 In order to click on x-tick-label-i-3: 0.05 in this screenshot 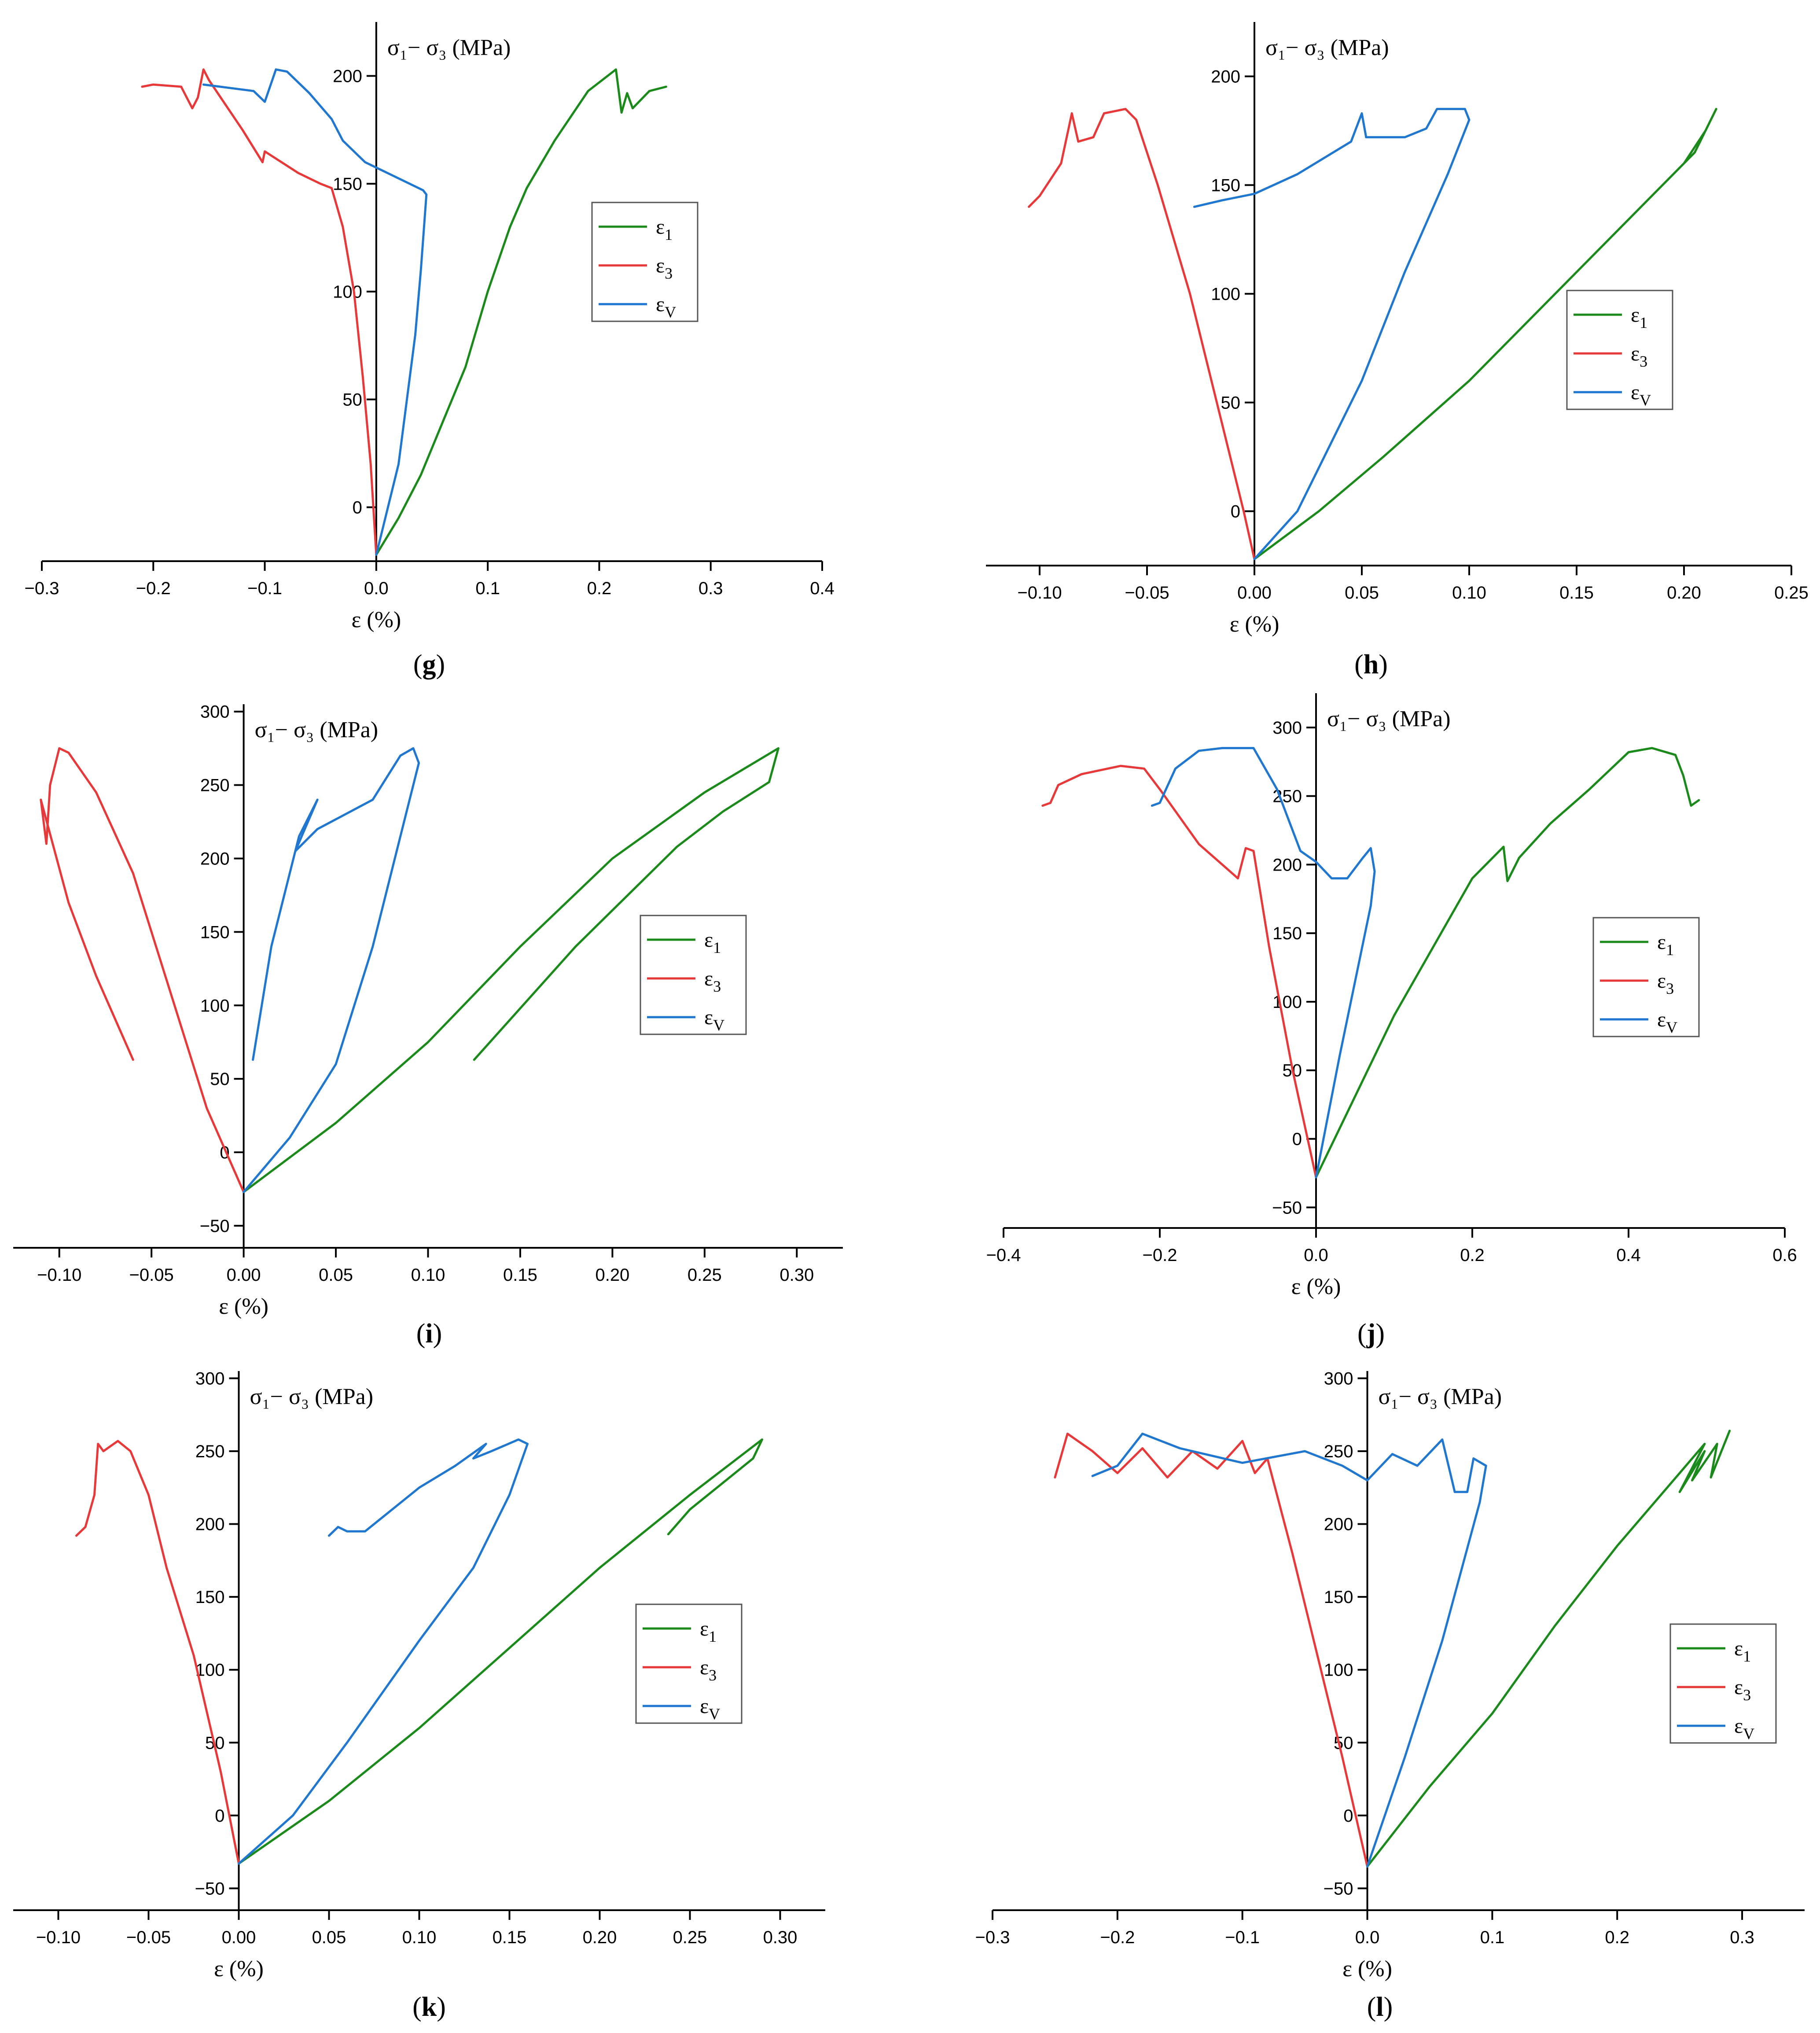, I will do `click(336, 1275)`.